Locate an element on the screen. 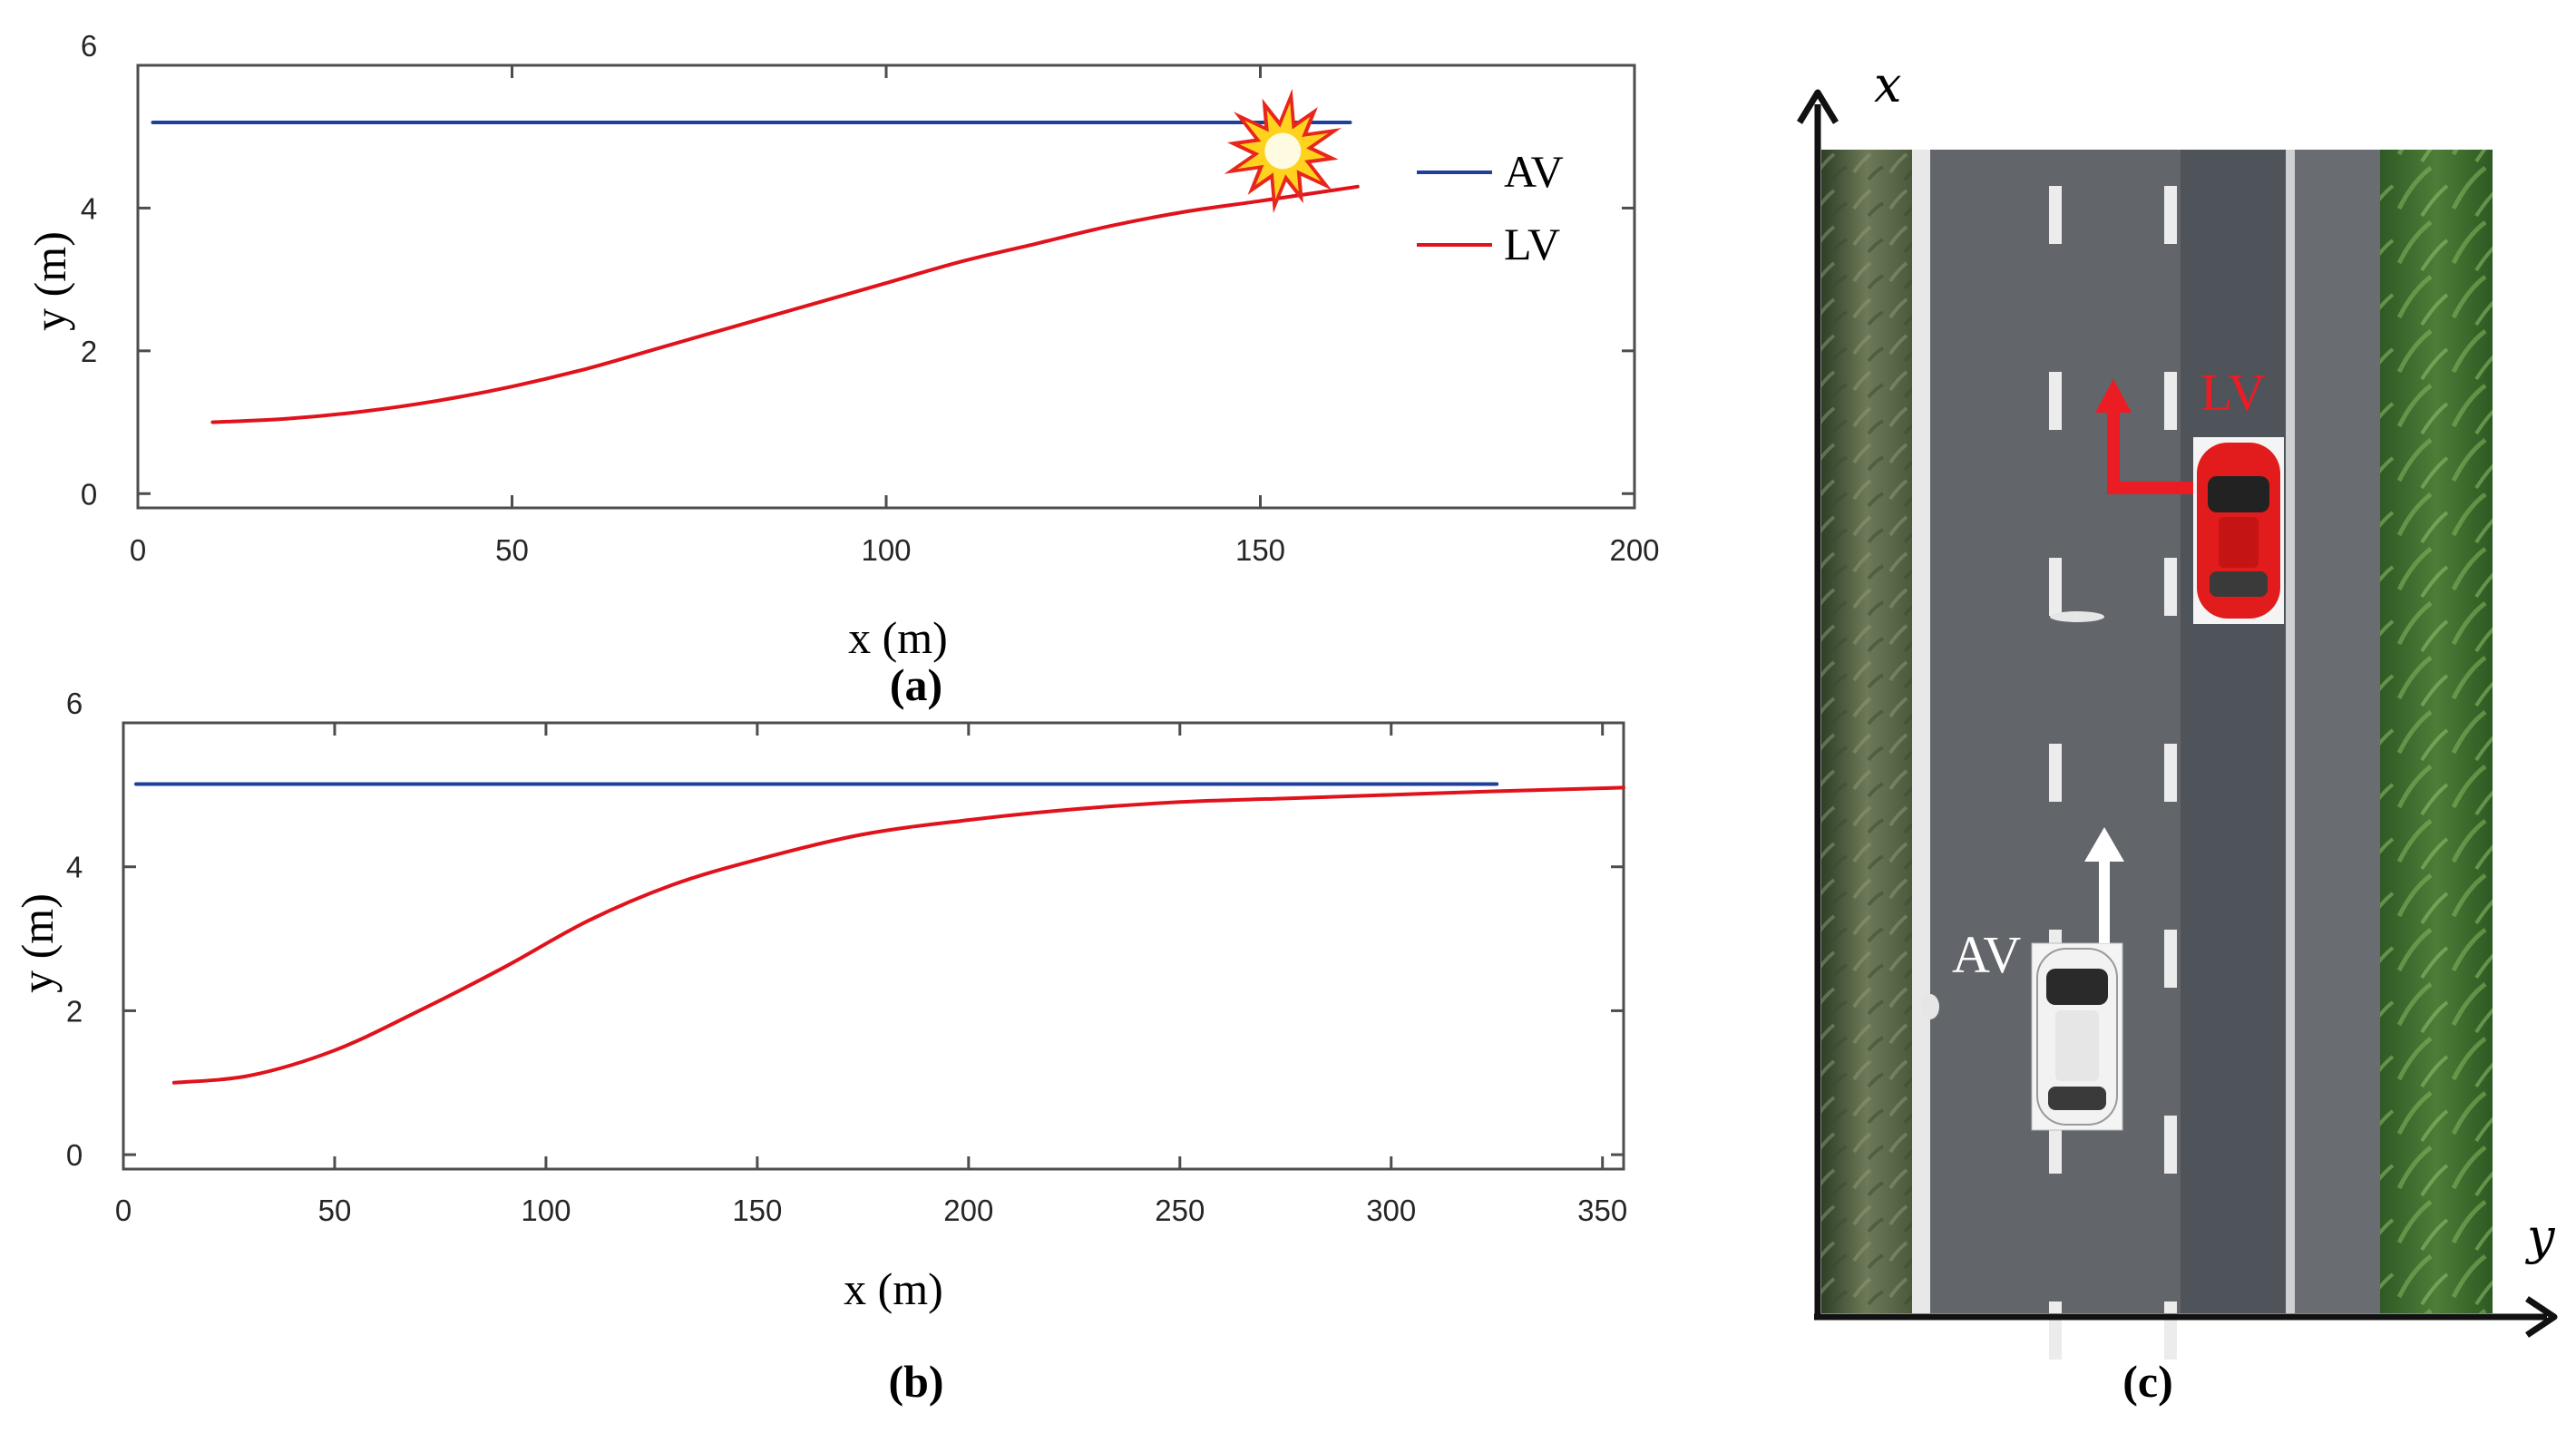 The height and width of the screenshot is (1433, 2576). av-arrow-head is located at coordinates (2104, 844).